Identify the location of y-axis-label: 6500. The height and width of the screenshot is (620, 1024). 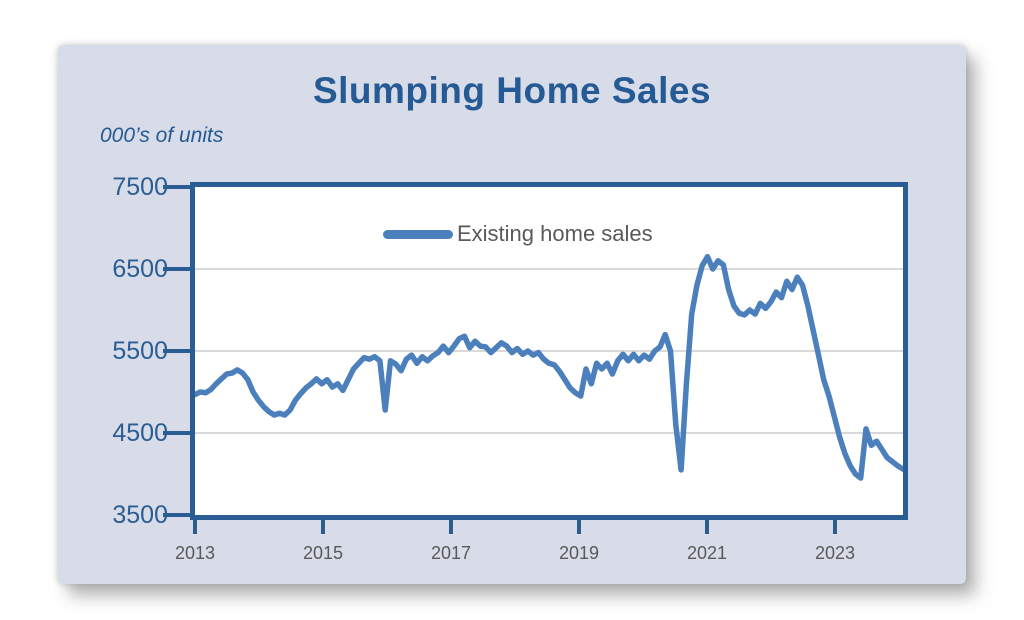
(140, 269).